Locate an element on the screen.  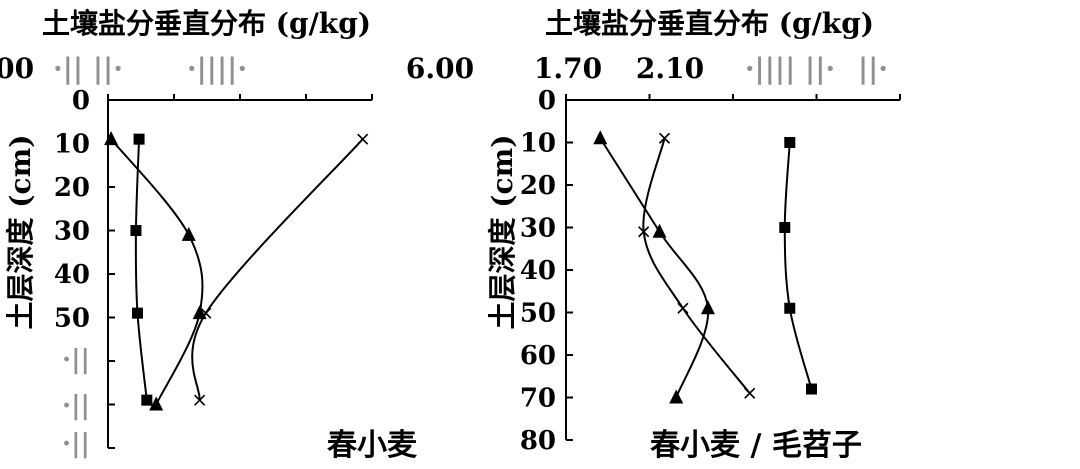
panel0-y-tick-label: 10 is located at coordinates (72, 145).